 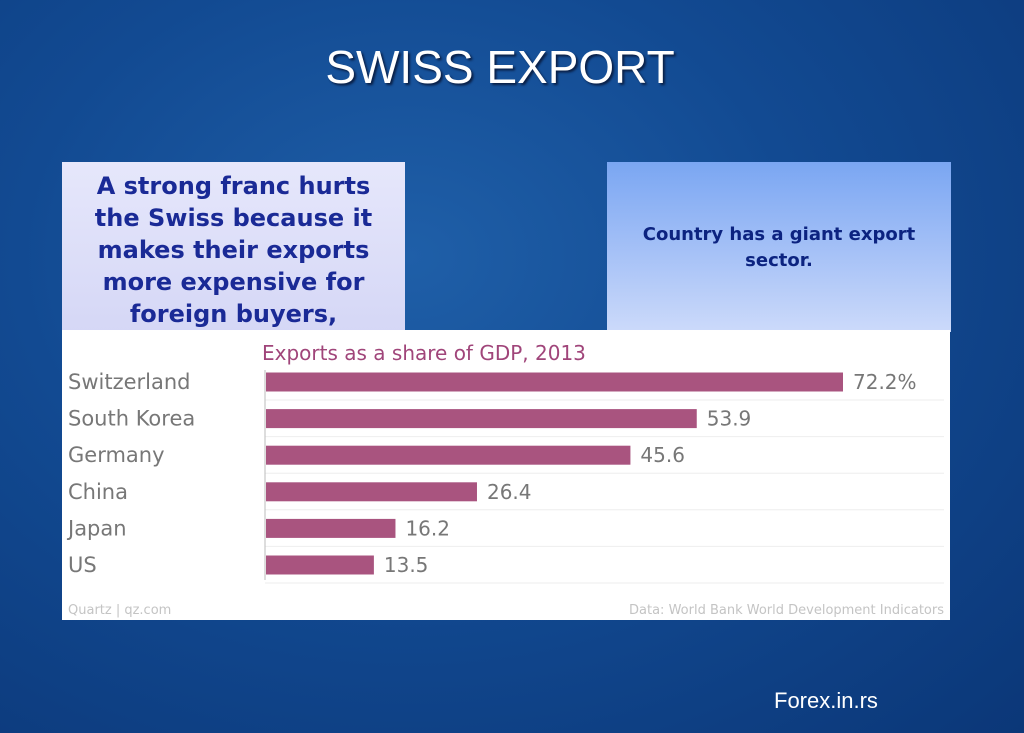 I want to click on value-label: 13.5, so click(x=406, y=565).